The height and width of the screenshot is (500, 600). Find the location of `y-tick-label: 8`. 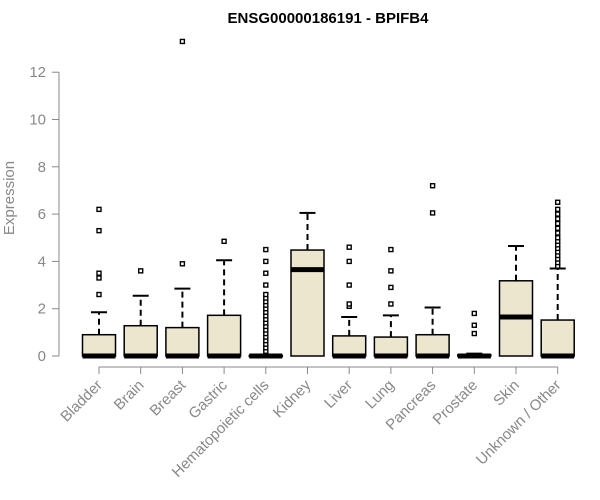

y-tick-label: 8 is located at coordinates (42, 167).